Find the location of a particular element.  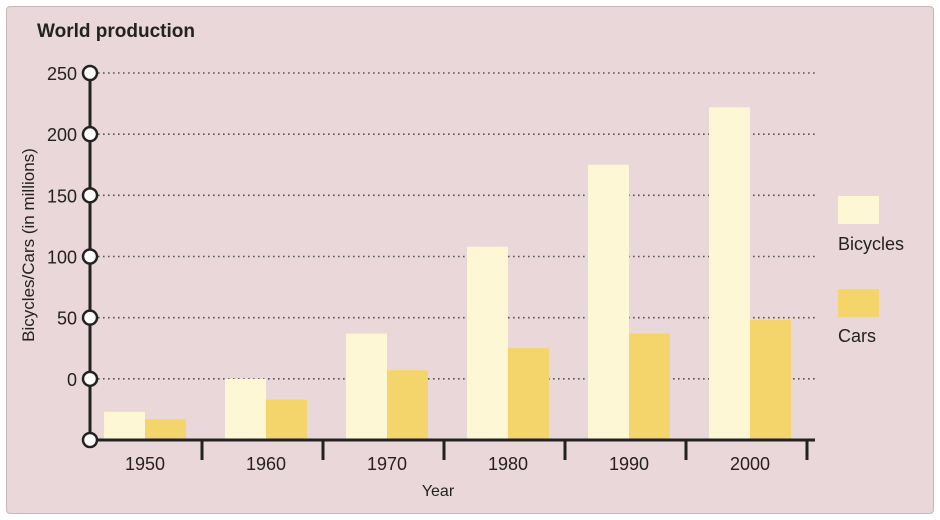

bar-bicycles-1970 is located at coordinates (366, 386).